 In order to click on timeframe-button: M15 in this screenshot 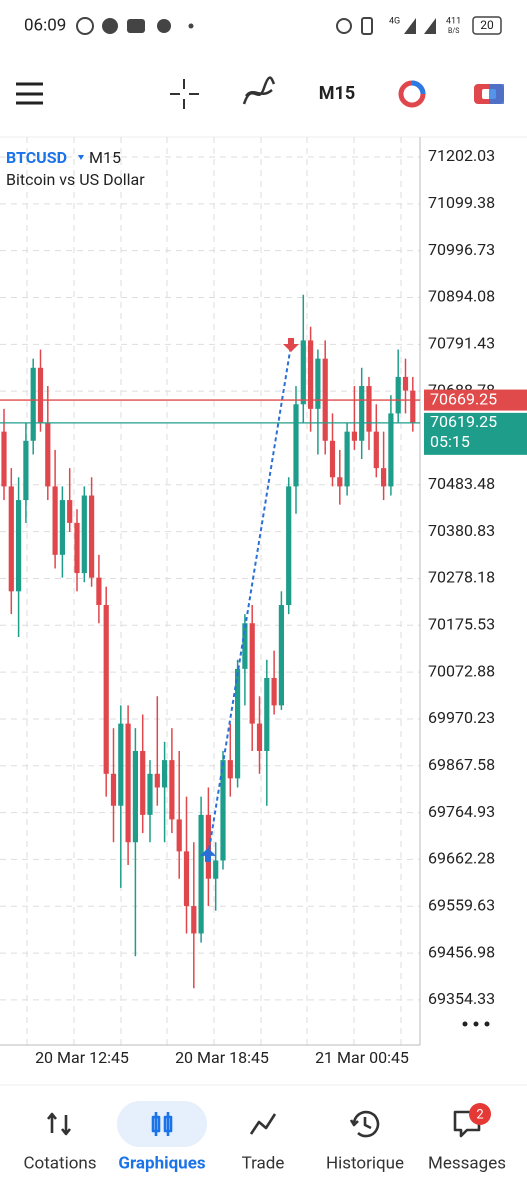, I will do `click(337, 93)`.